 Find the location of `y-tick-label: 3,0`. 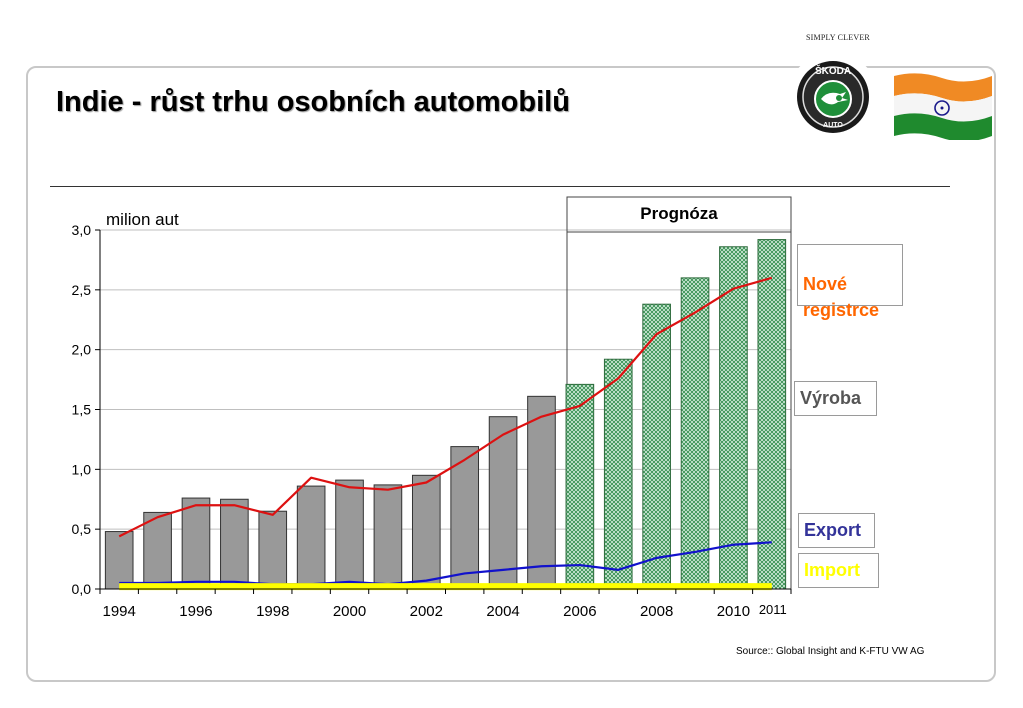

y-tick-label: 3,0 is located at coordinates (82, 230).